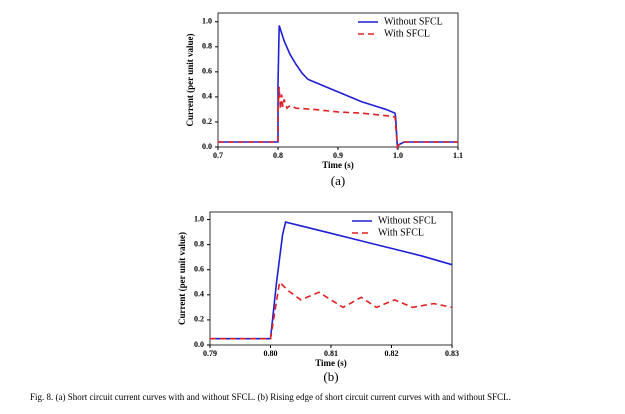  Describe the element at coordinates (278, 155) in the screenshot. I see `x-tick-label: 0.8` at that location.